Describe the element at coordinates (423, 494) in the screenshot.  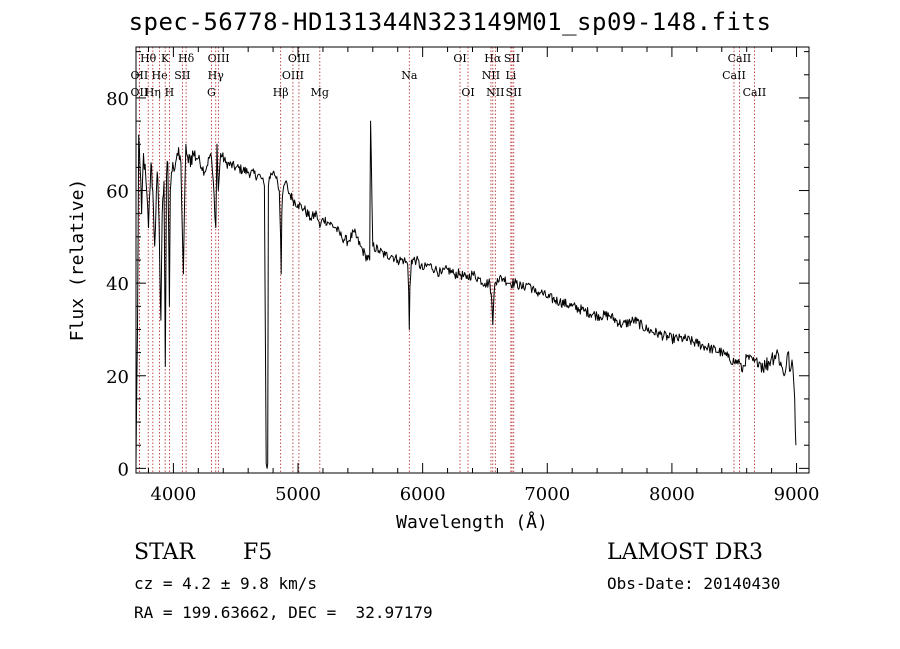
I see `x-tick-label: 6000` at that location.